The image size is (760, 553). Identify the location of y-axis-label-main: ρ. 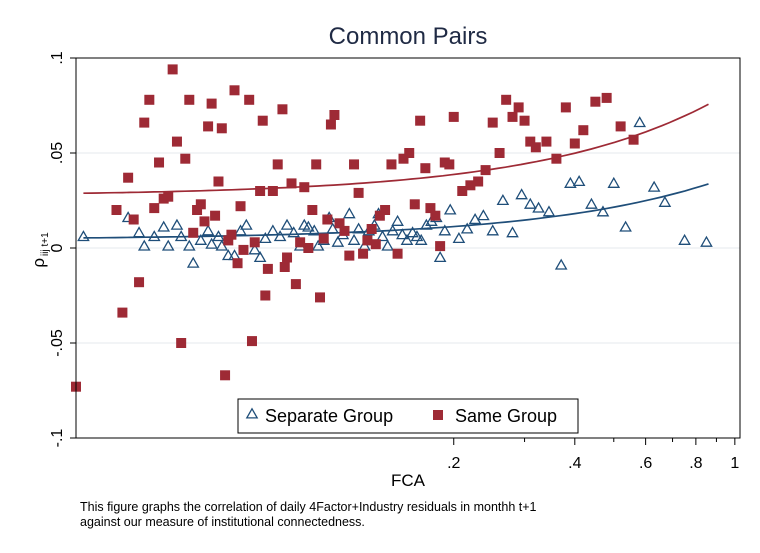
(38, 263).